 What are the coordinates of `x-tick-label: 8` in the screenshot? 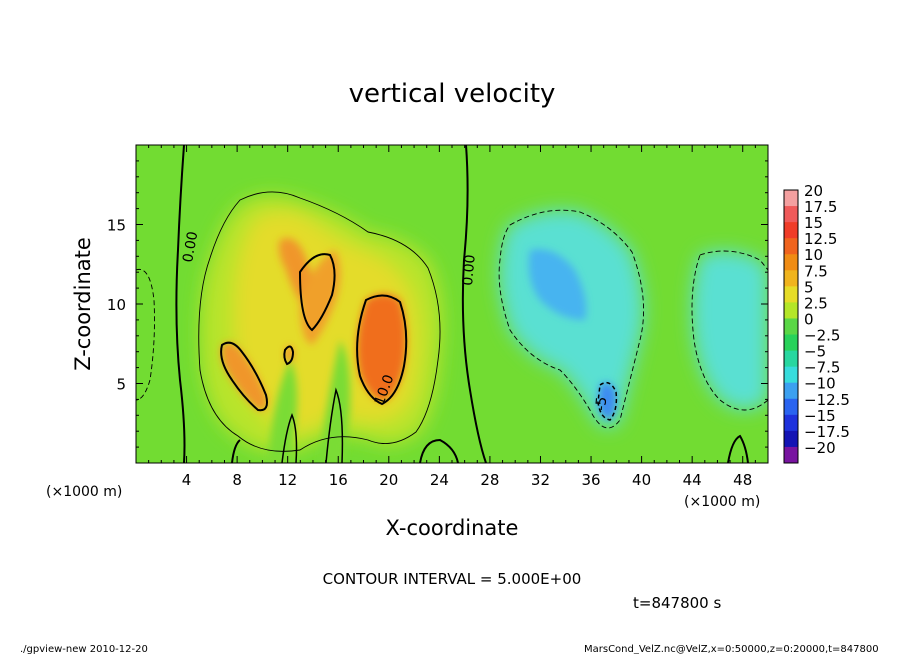 It's located at (237, 480).